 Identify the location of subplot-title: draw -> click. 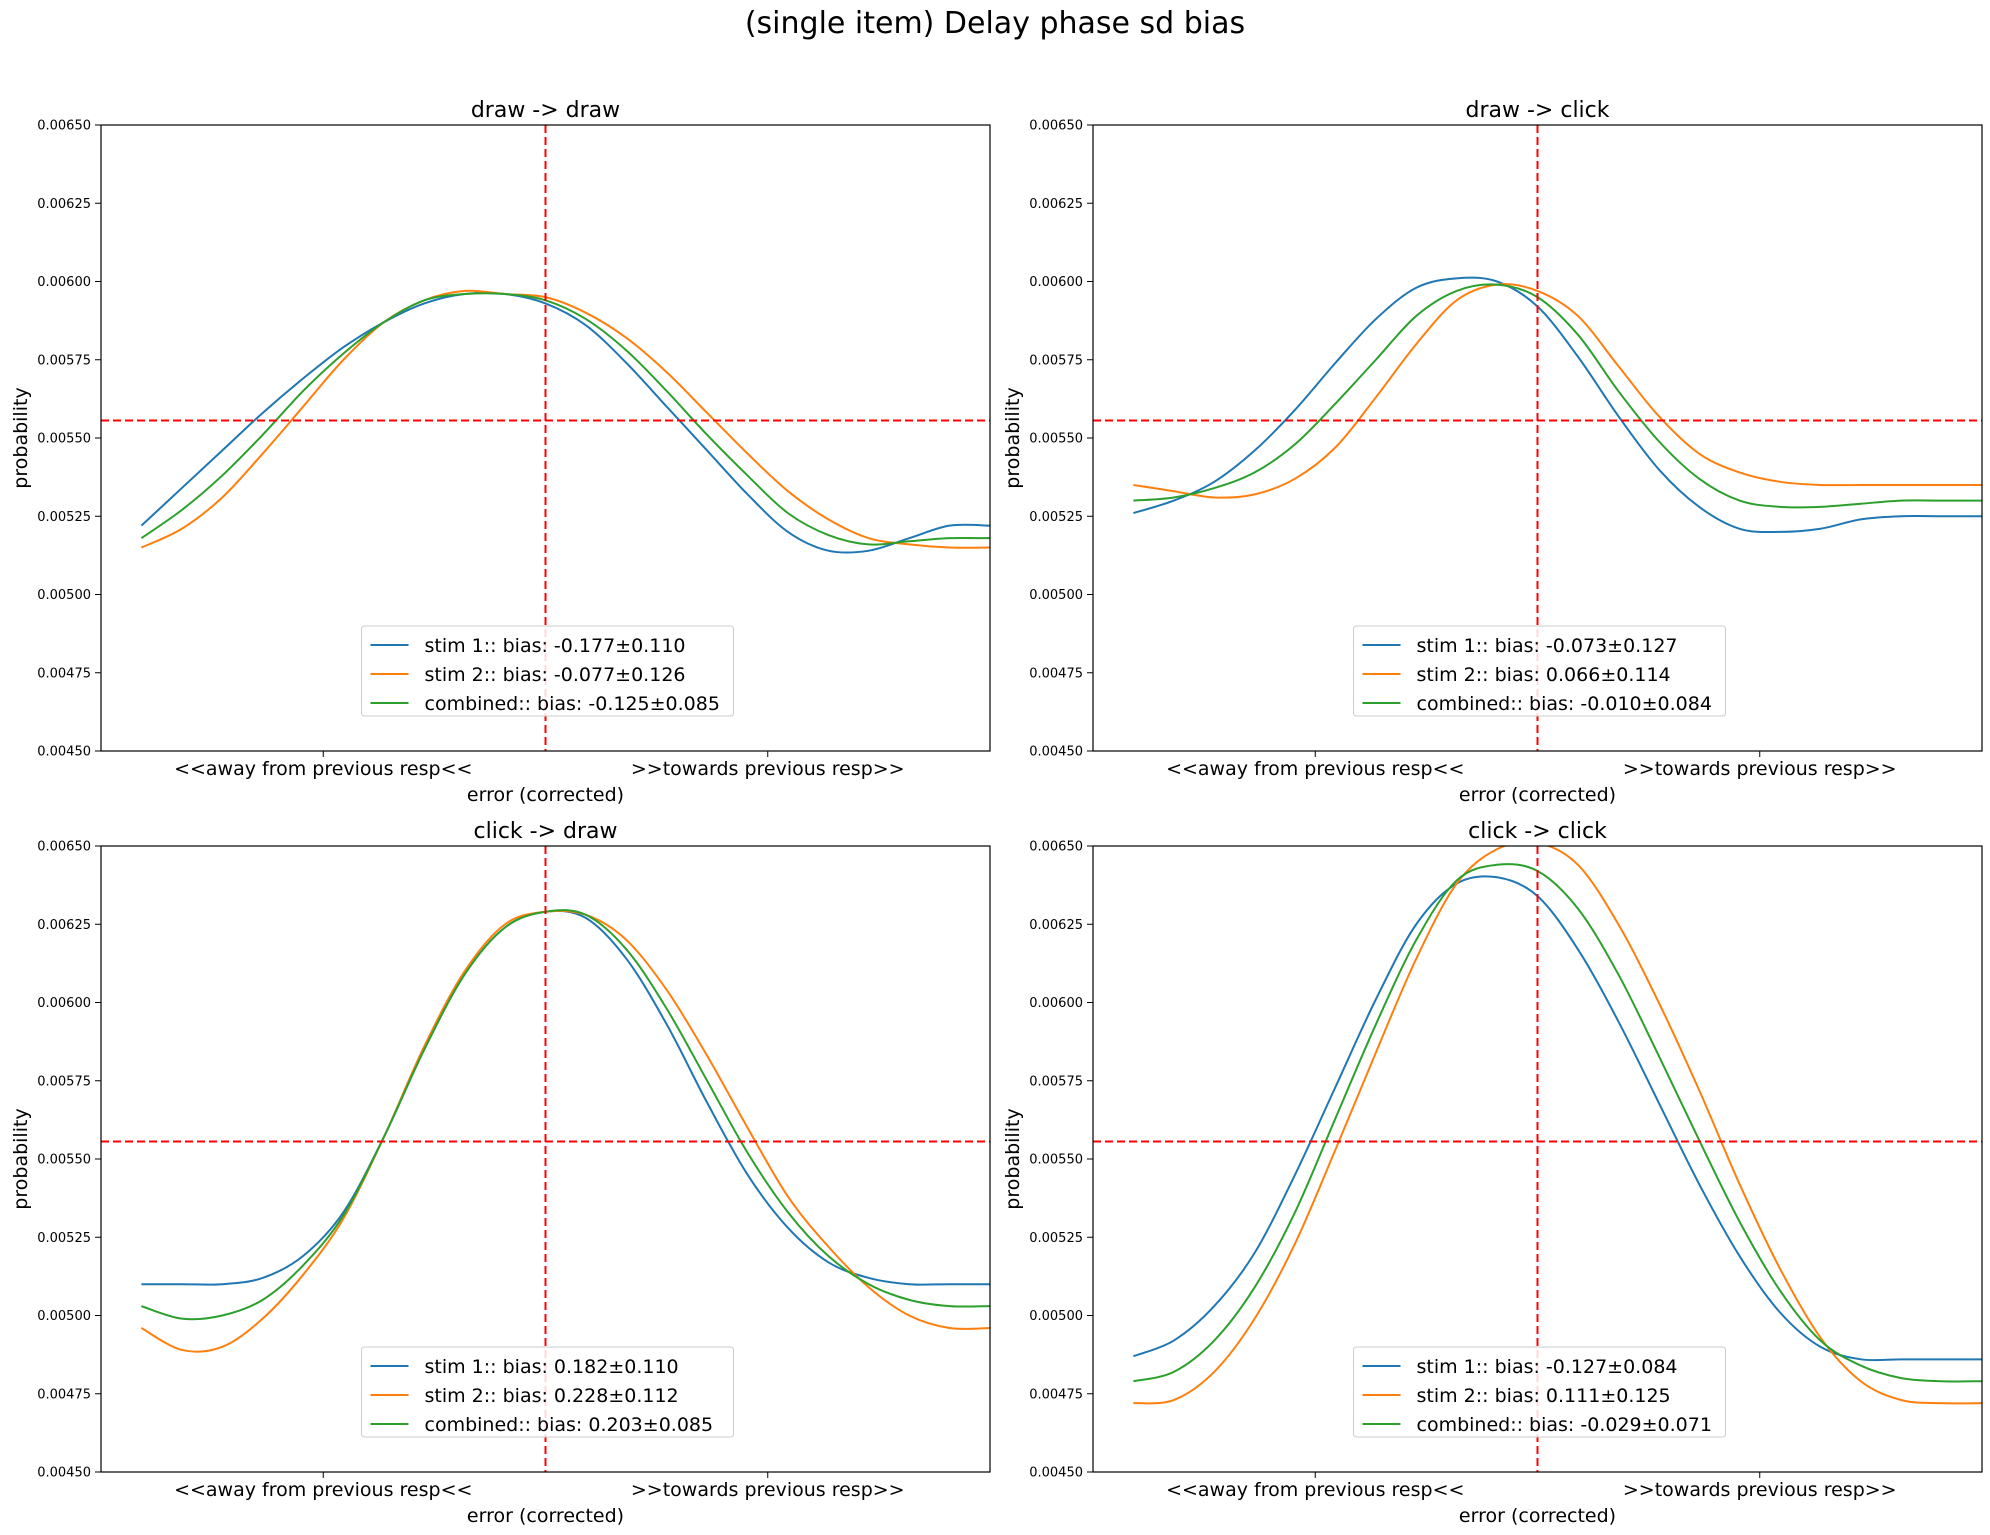
(1538, 110).